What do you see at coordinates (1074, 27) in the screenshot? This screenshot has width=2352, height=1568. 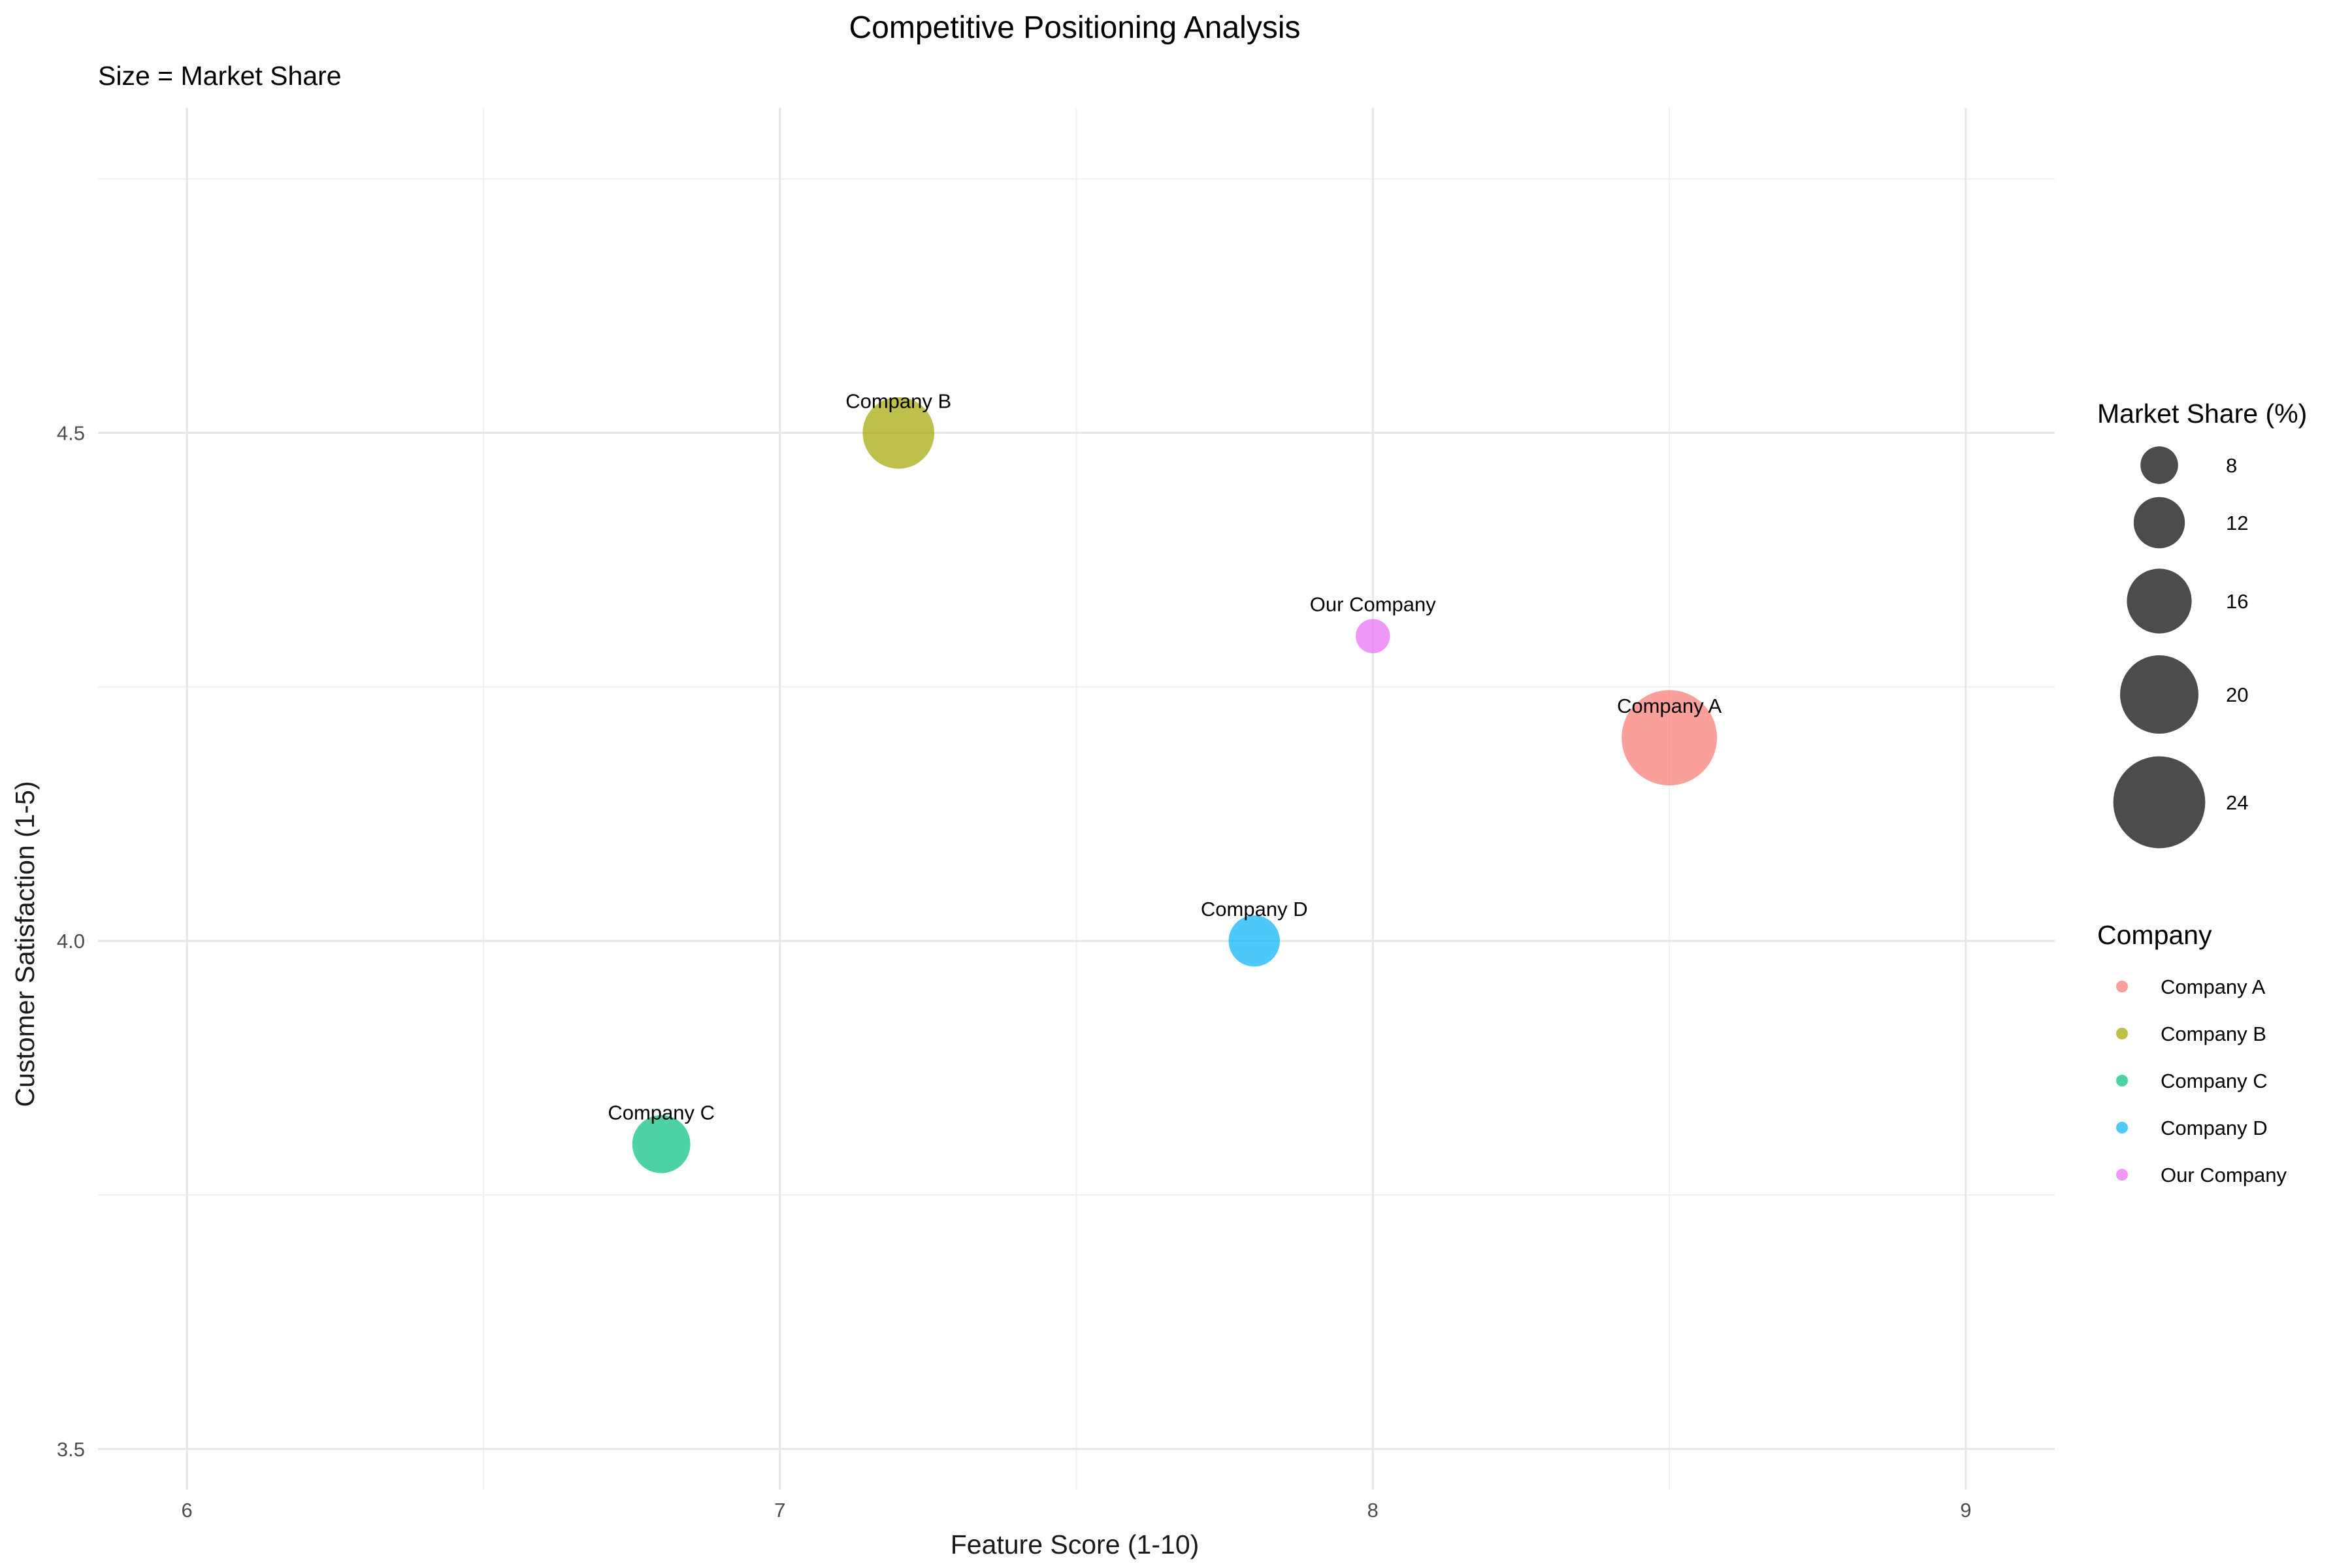 I see `chart-title: Competitive Positioning Analysis` at bounding box center [1074, 27].